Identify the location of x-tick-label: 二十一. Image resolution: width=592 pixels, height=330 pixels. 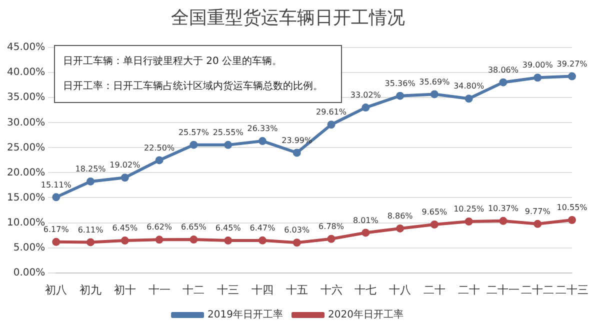
(503, 289).